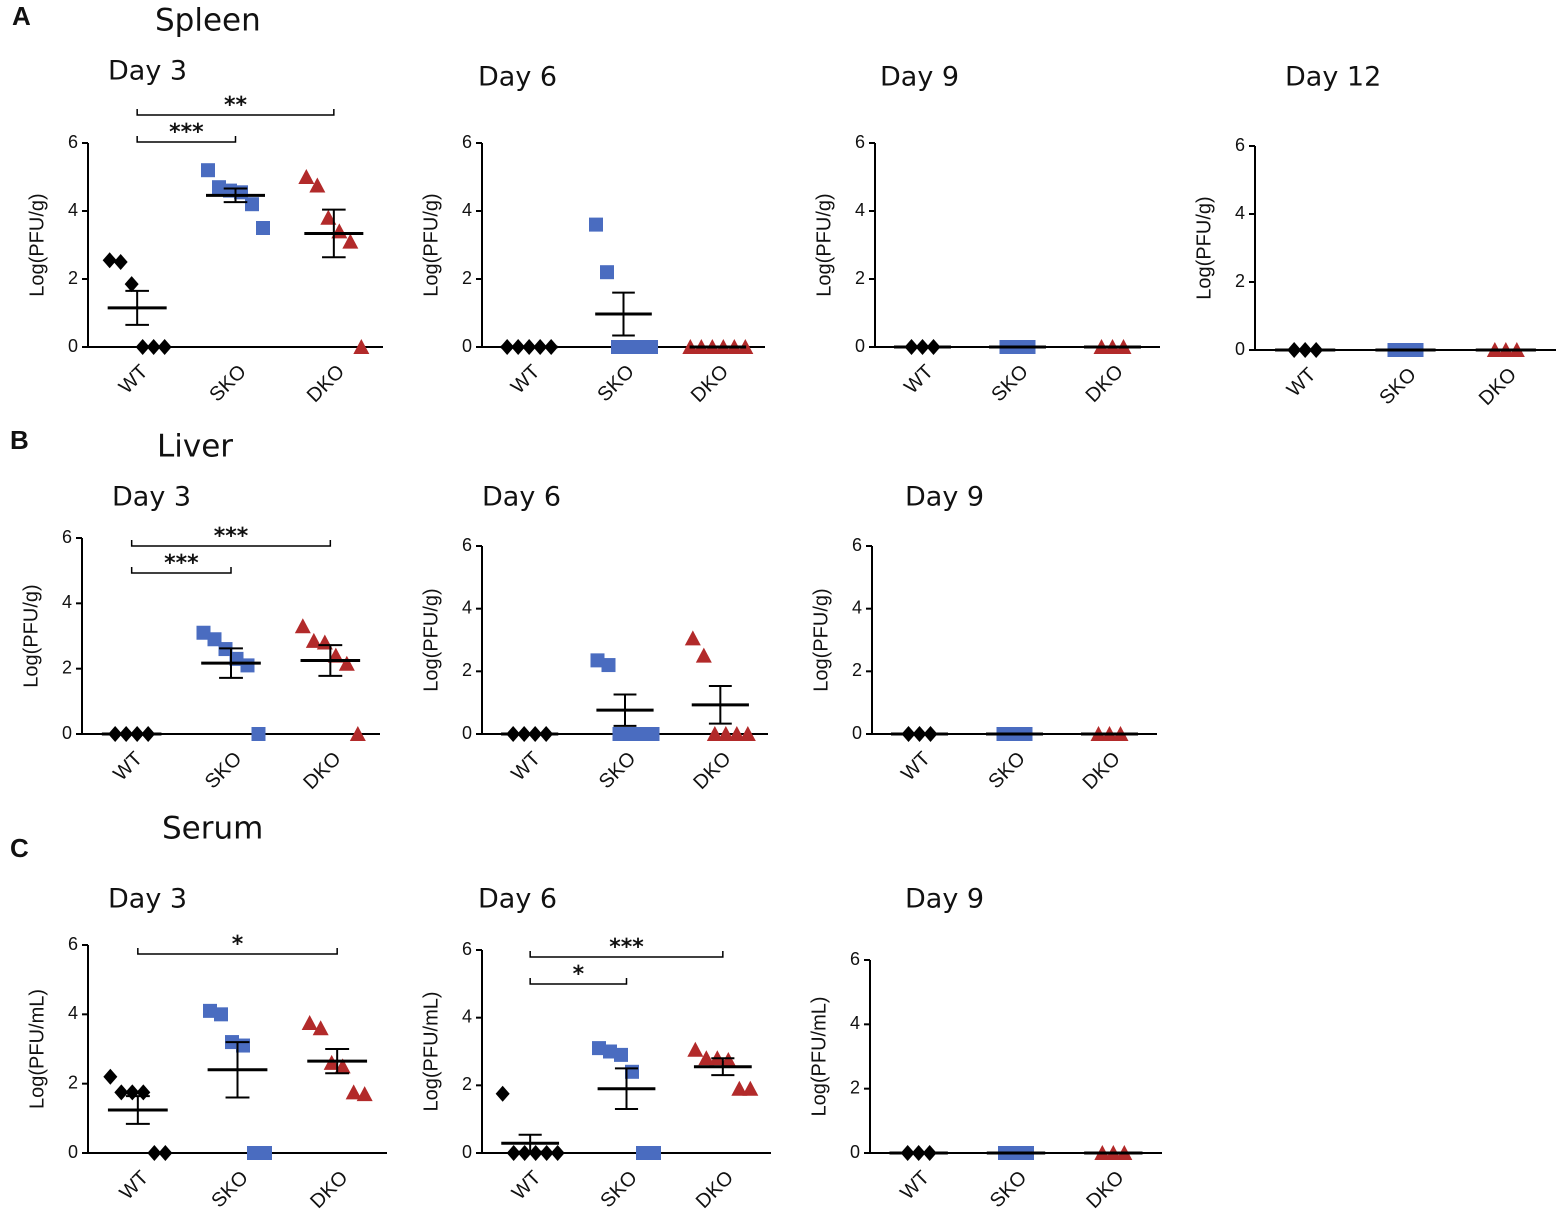 This screenshot has height=1217, width=1564. I want to click on panel-label: B, so click(19, 440).